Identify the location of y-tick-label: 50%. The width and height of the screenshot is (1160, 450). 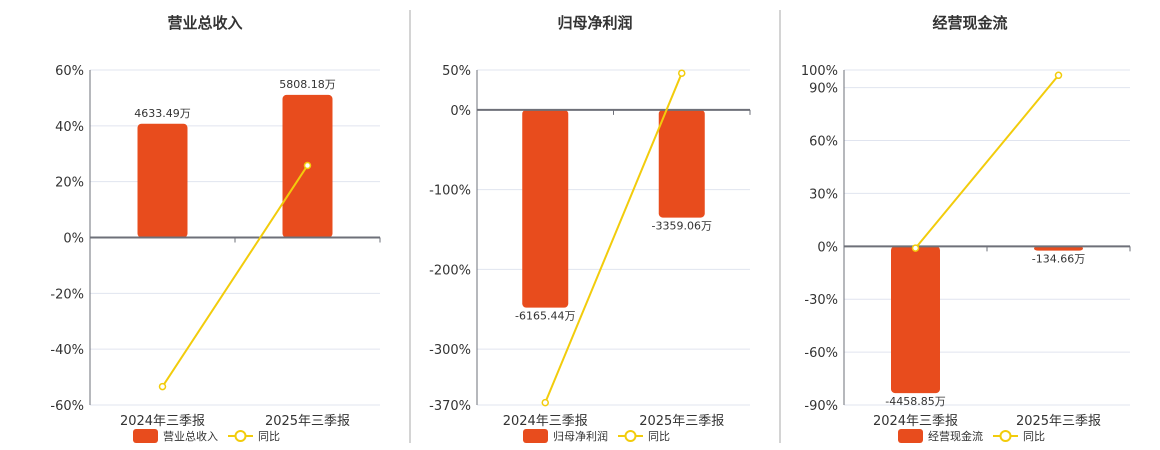
(456, 71).